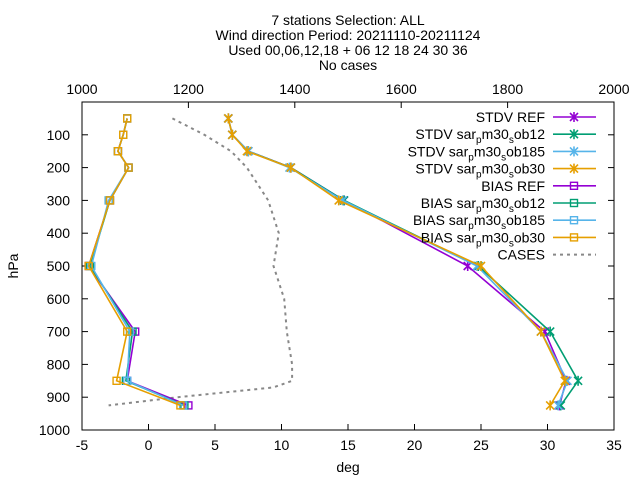 The width and height of the screenshot is (640, 480). Describe the element at coordinates (82, 445) in the screenshot. I see `x-tick-label: -5` at that location.